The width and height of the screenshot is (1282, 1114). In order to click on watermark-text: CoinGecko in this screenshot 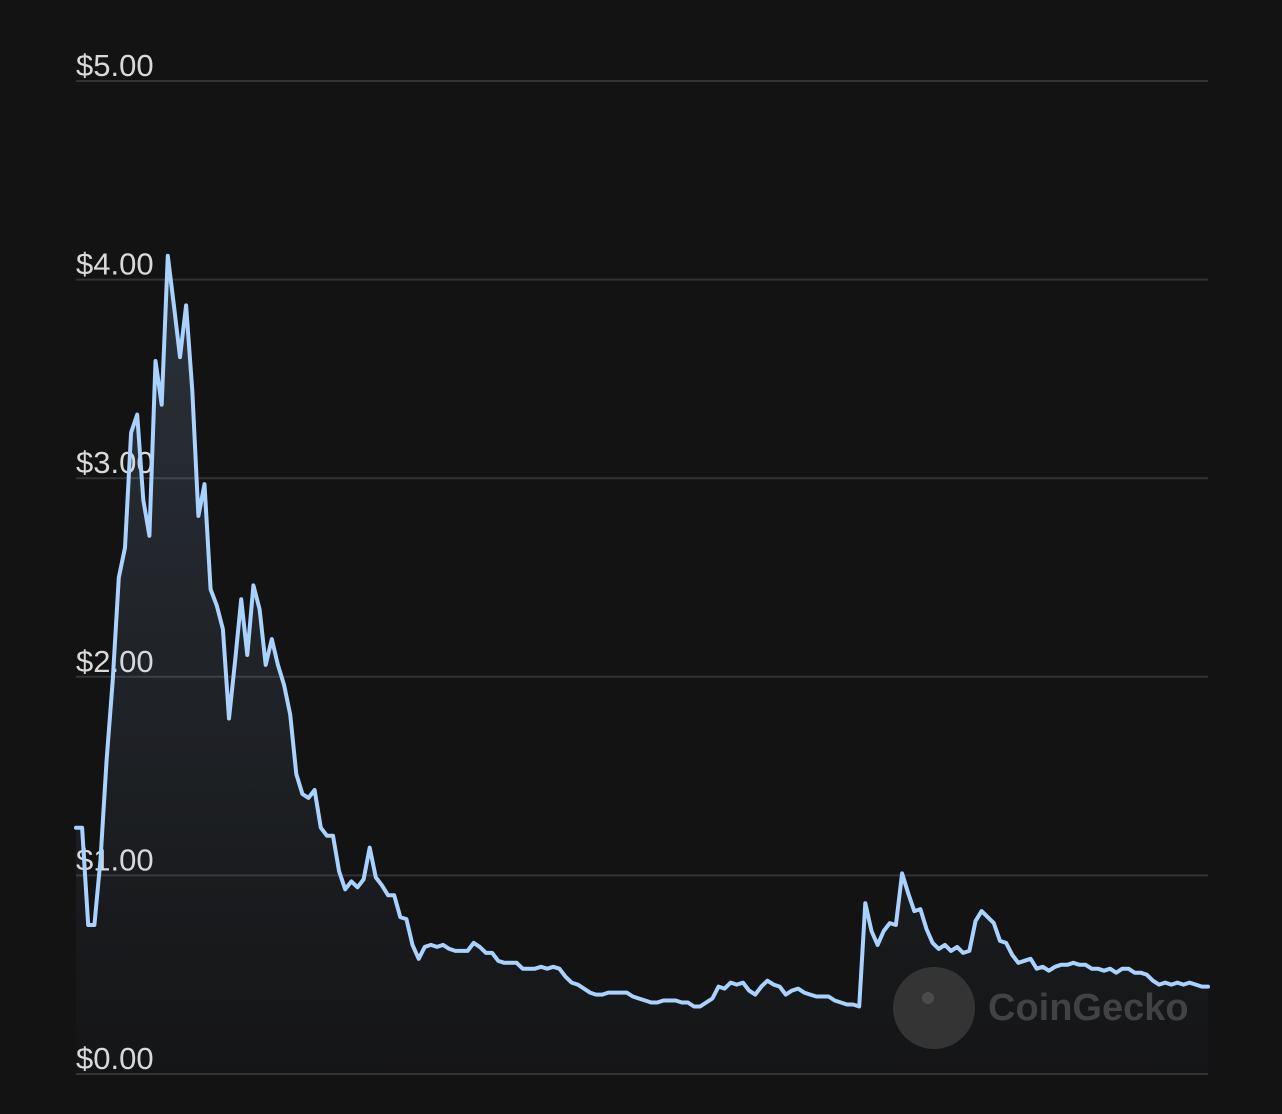, I will do `click(1088, 1008)`.